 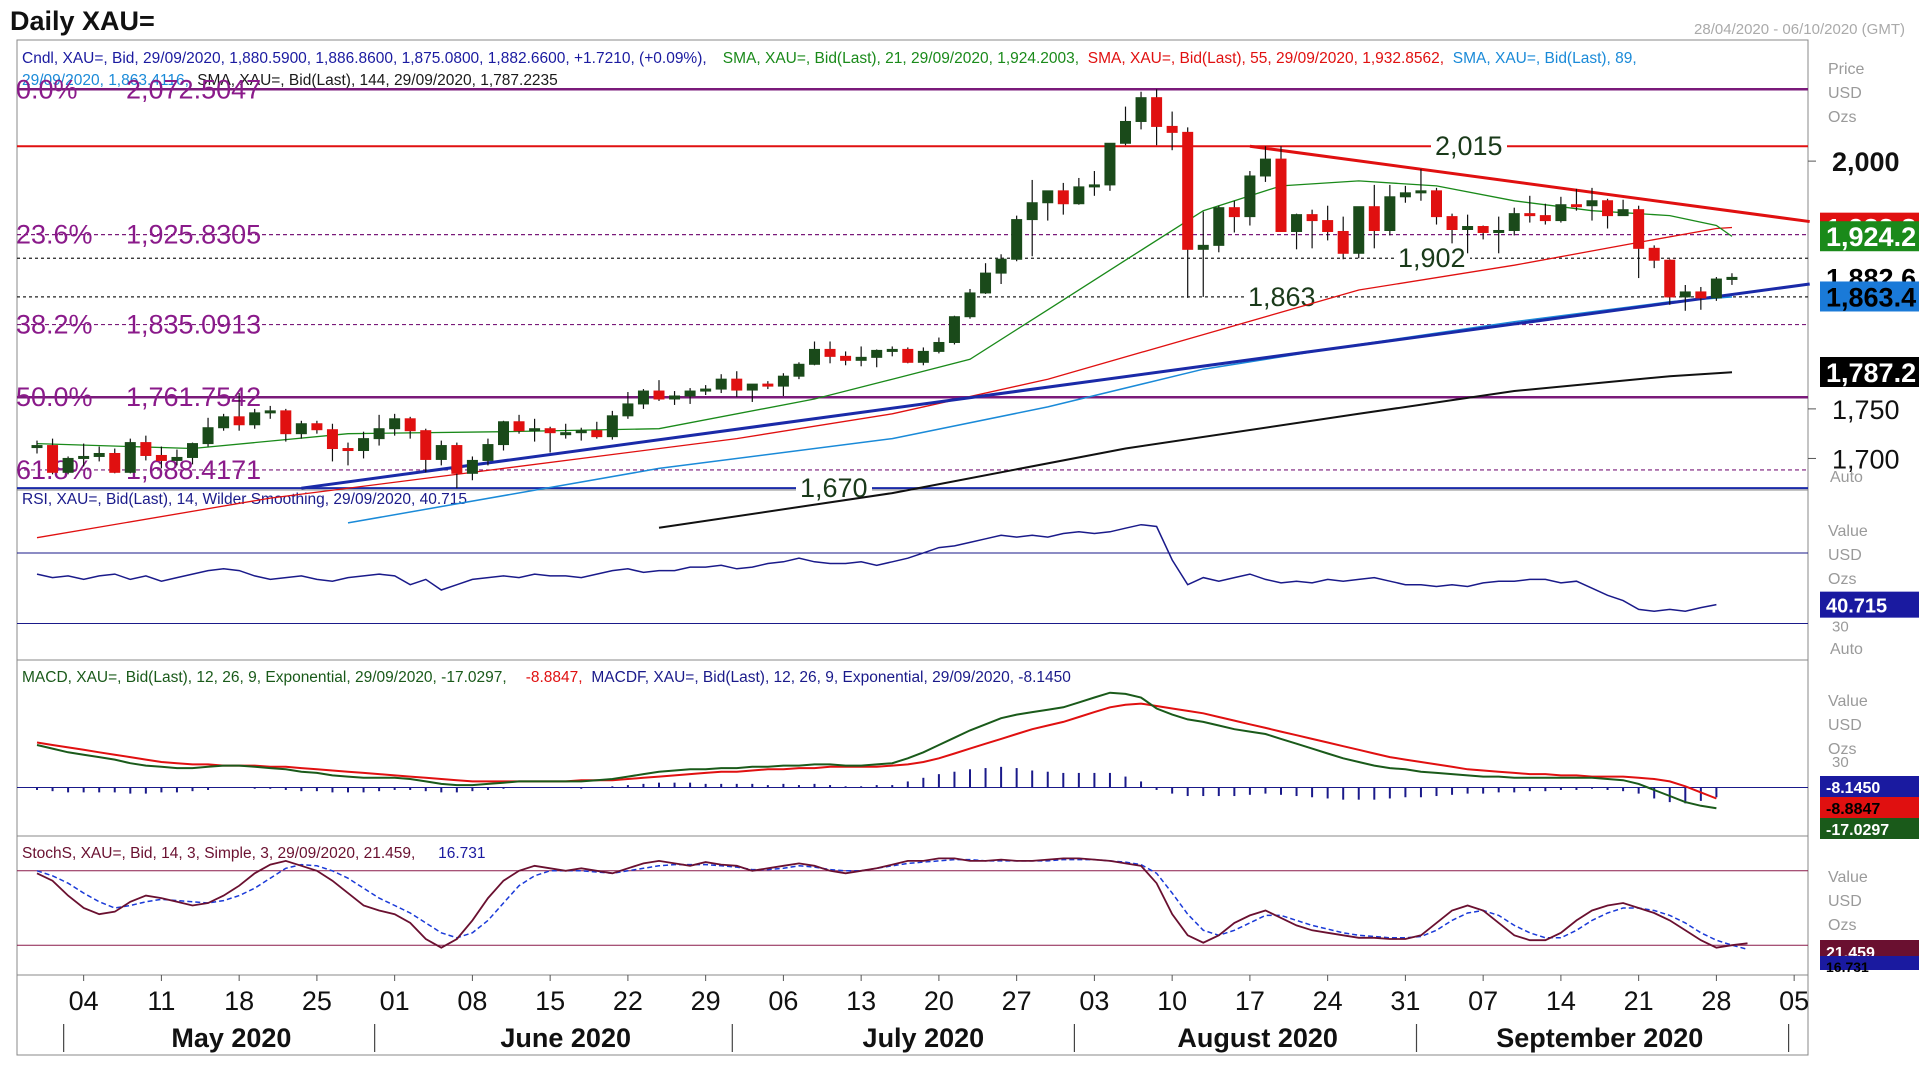 I want to click on price-axis-header-2: Ozs, so click(x=1842, y=117).